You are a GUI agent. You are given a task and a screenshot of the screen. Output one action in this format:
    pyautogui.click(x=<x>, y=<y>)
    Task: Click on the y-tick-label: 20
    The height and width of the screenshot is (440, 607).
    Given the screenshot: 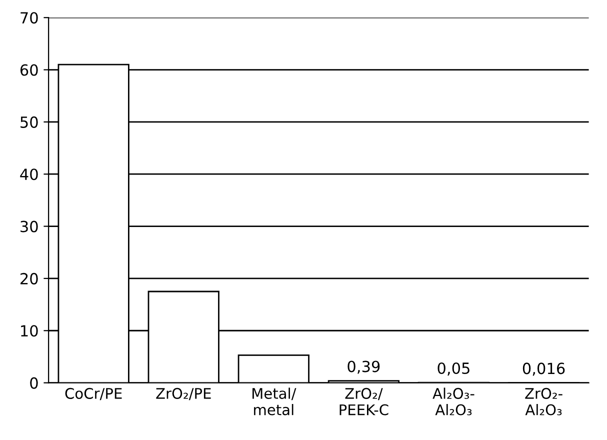 What is the action you would take?
    pyautogui.click(x=29, y=278)
    